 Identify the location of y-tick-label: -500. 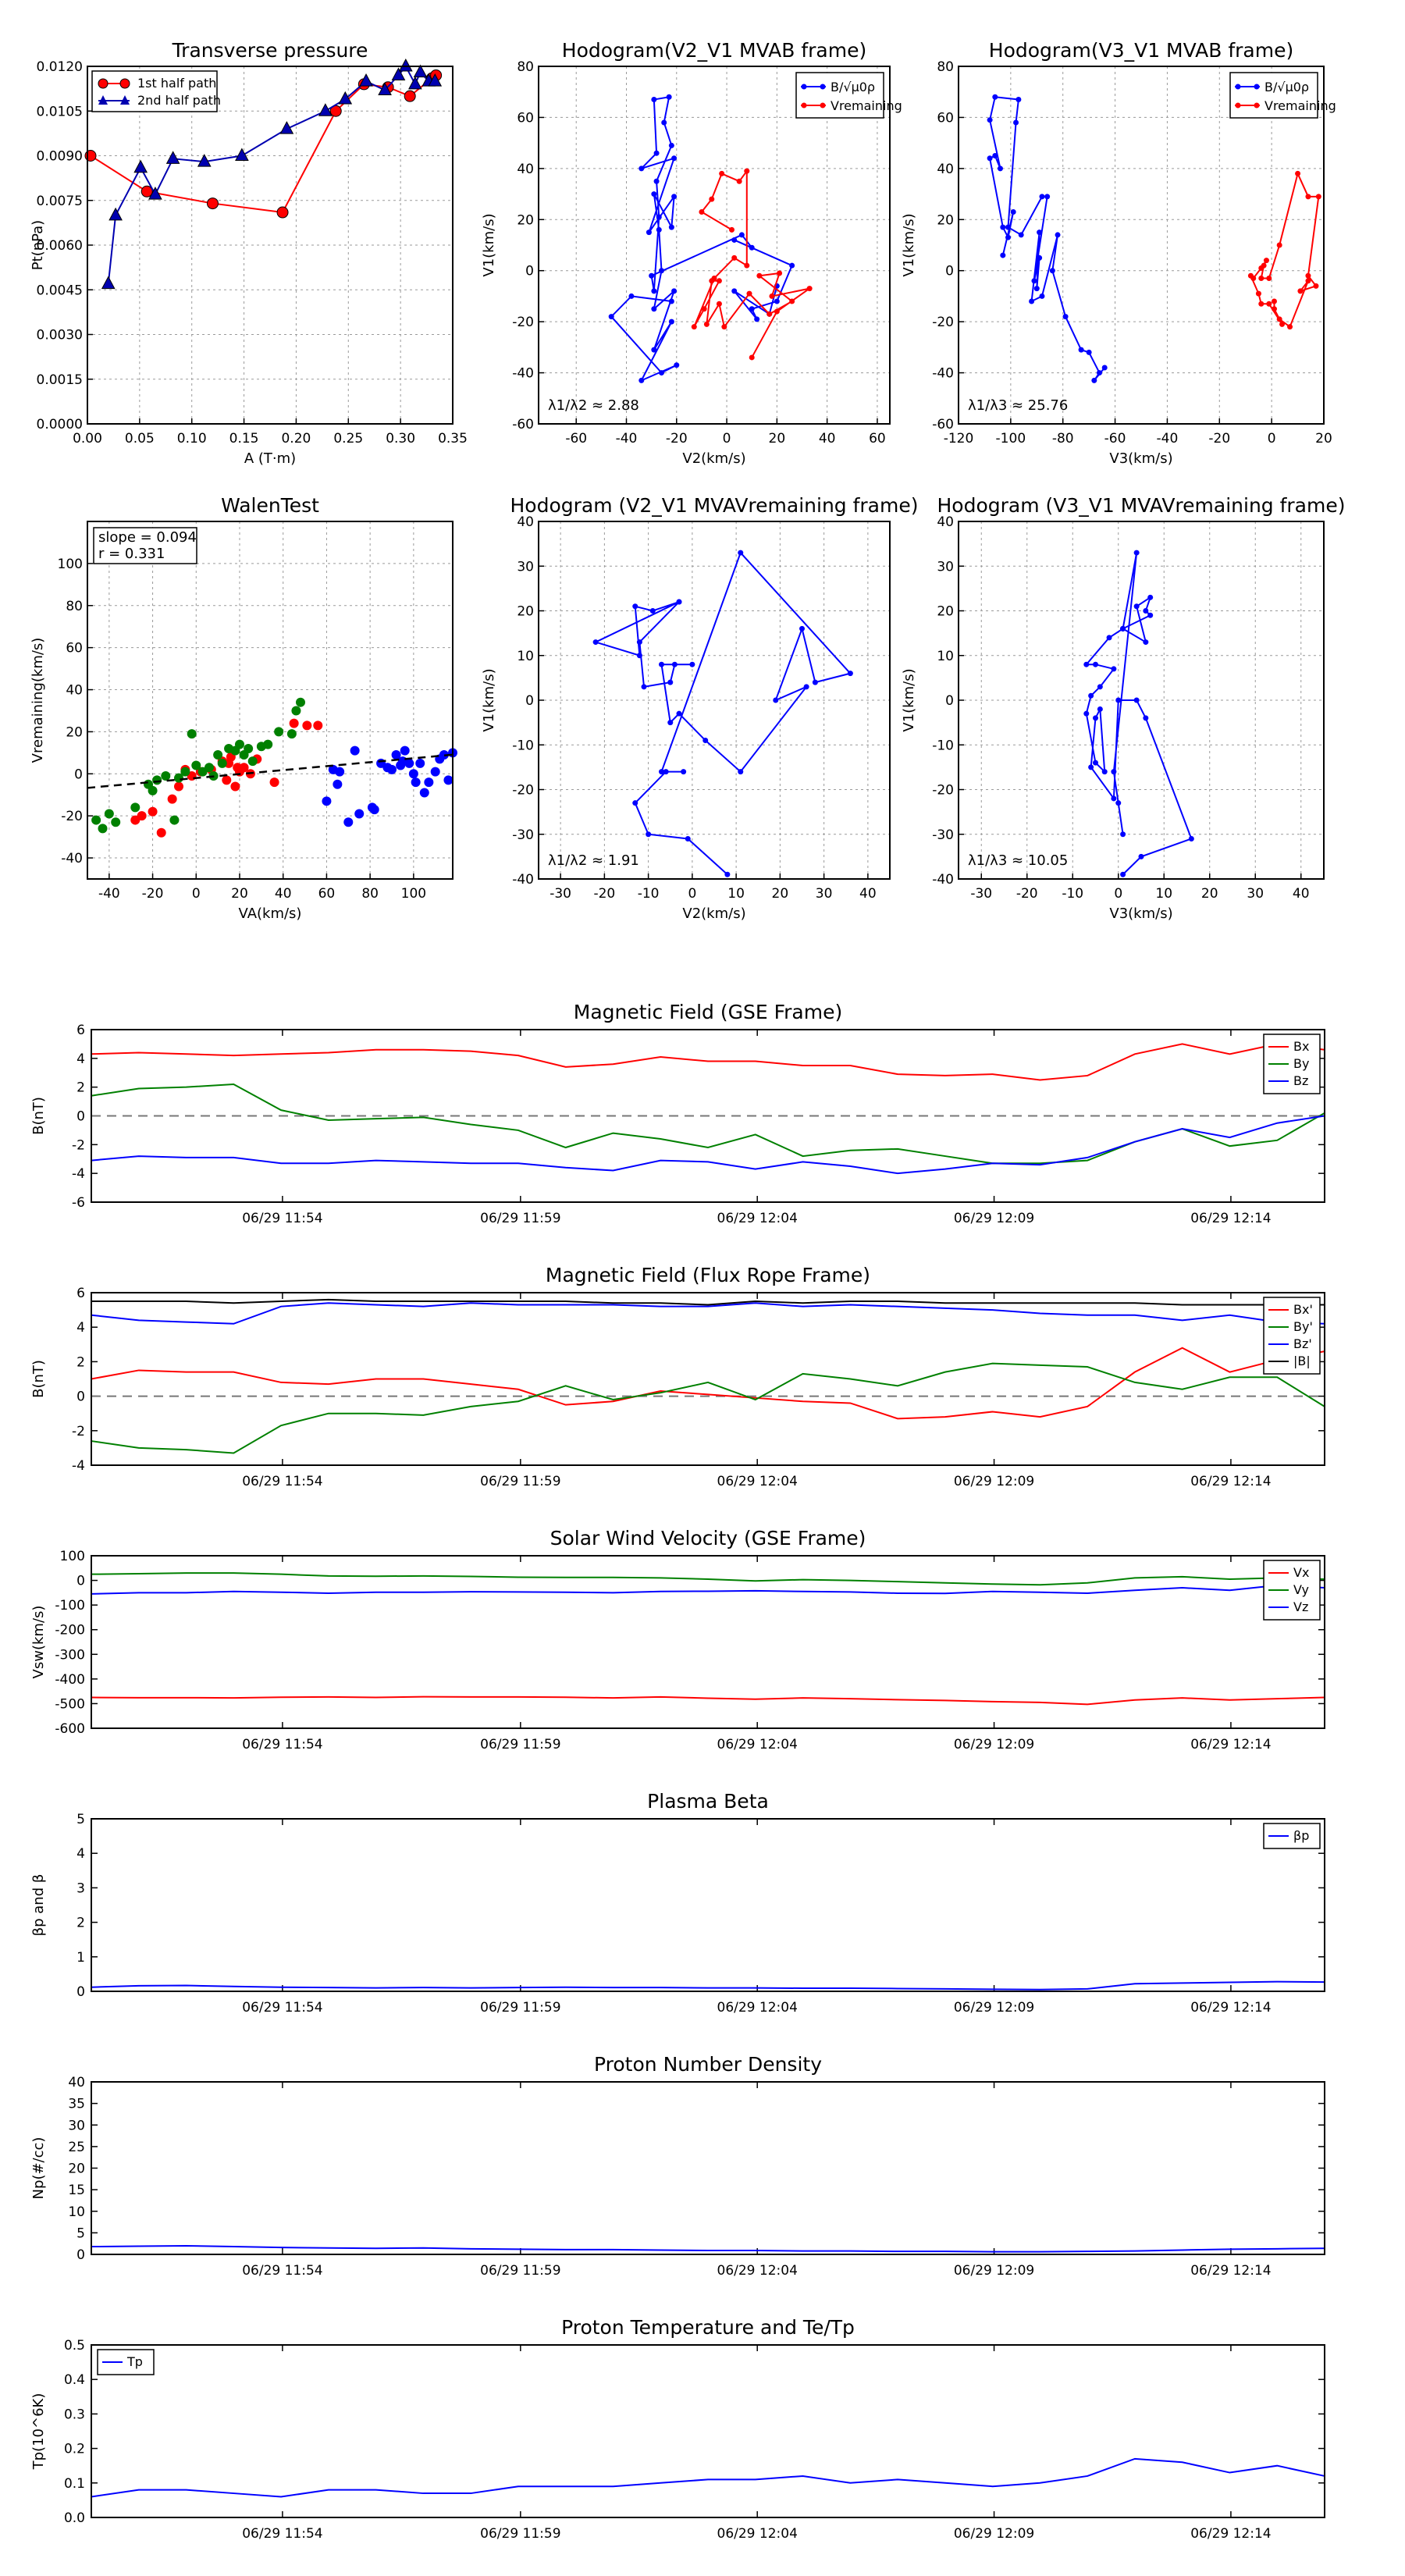
(70, 1704).